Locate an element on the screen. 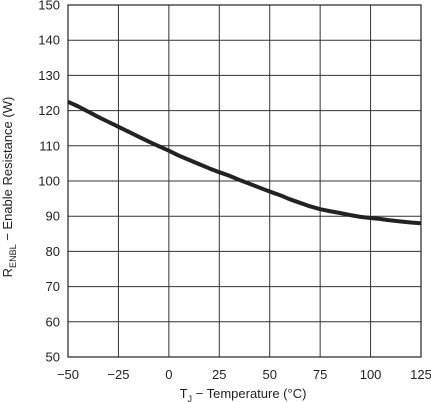 The height and width of the screenshot is (402, 431). y-tick-label-5: 100 is located at coordinates (49, 181).